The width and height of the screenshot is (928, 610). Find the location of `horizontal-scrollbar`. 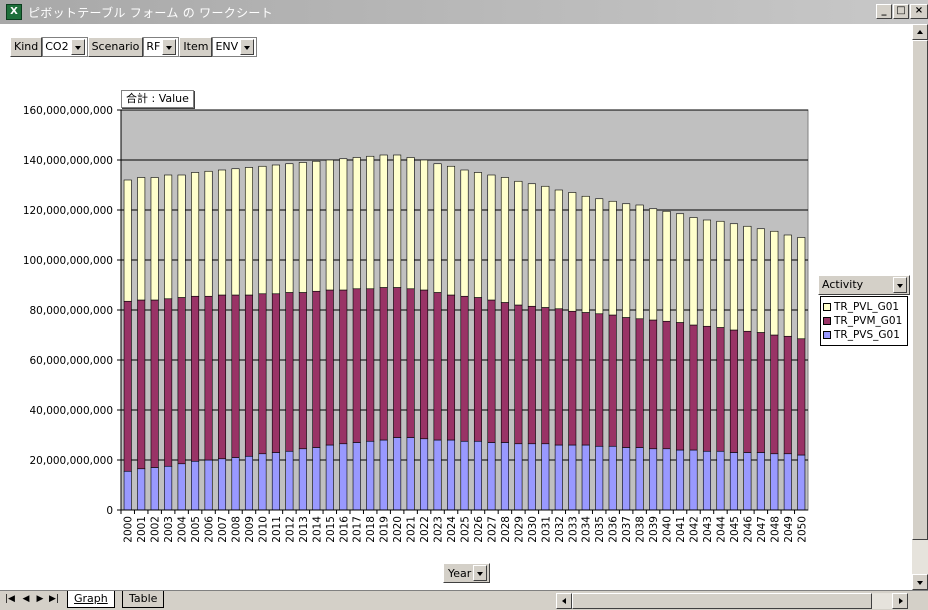

horizontal-scrollbar is located at coordinates (732, 601).